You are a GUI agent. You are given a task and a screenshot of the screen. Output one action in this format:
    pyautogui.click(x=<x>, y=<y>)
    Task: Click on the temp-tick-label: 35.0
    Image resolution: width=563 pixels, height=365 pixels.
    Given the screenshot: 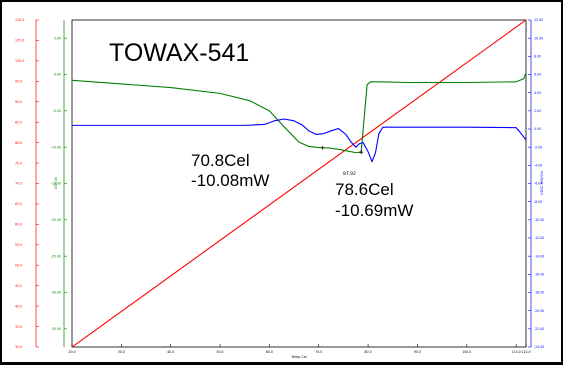 What is the action you would take?
    pyautogui.click(x=18, y=327)
    